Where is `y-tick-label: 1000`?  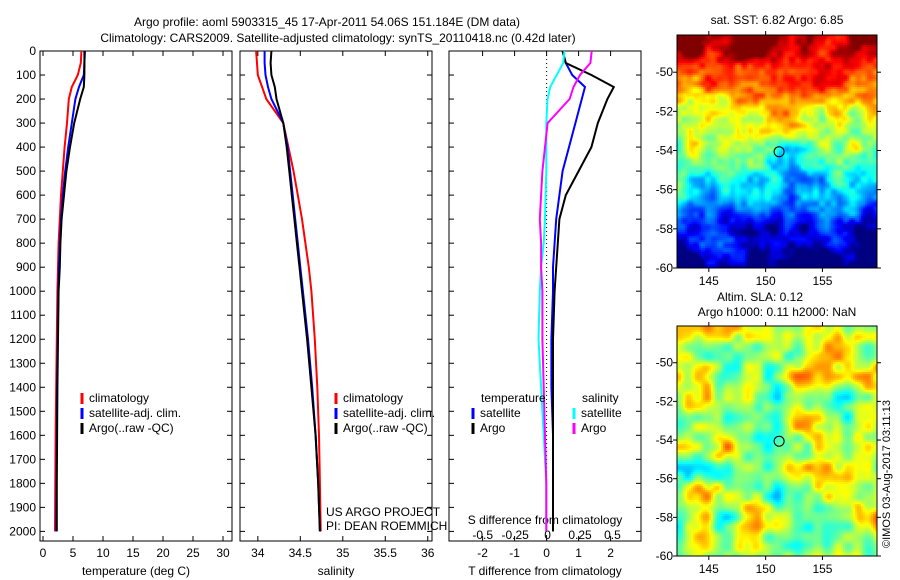 y-tick-label: 1000 is located at coordinates (22, 291).